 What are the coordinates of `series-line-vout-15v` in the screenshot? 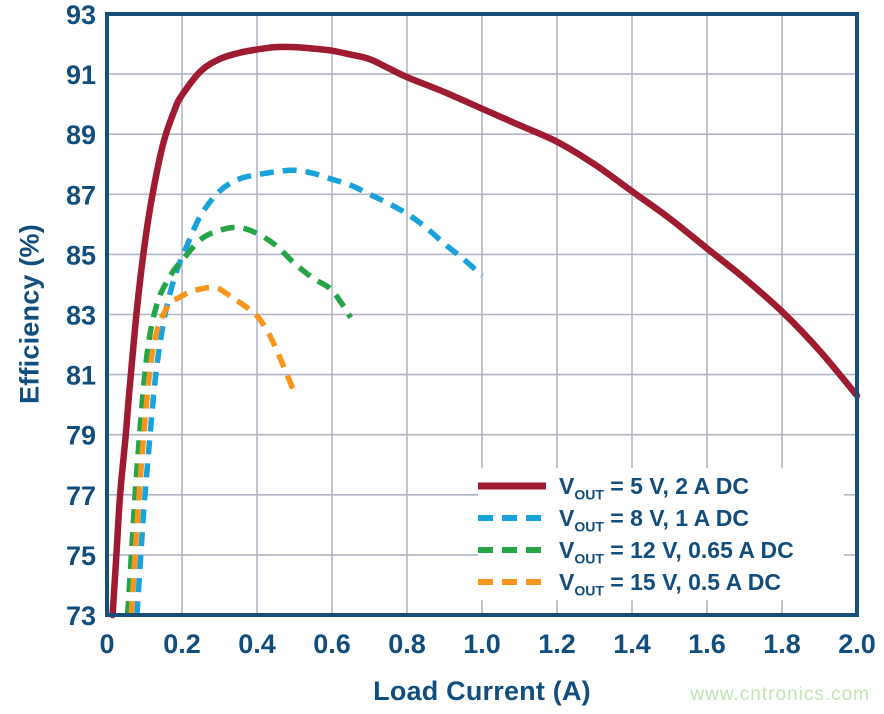 It's located at (213, 450).